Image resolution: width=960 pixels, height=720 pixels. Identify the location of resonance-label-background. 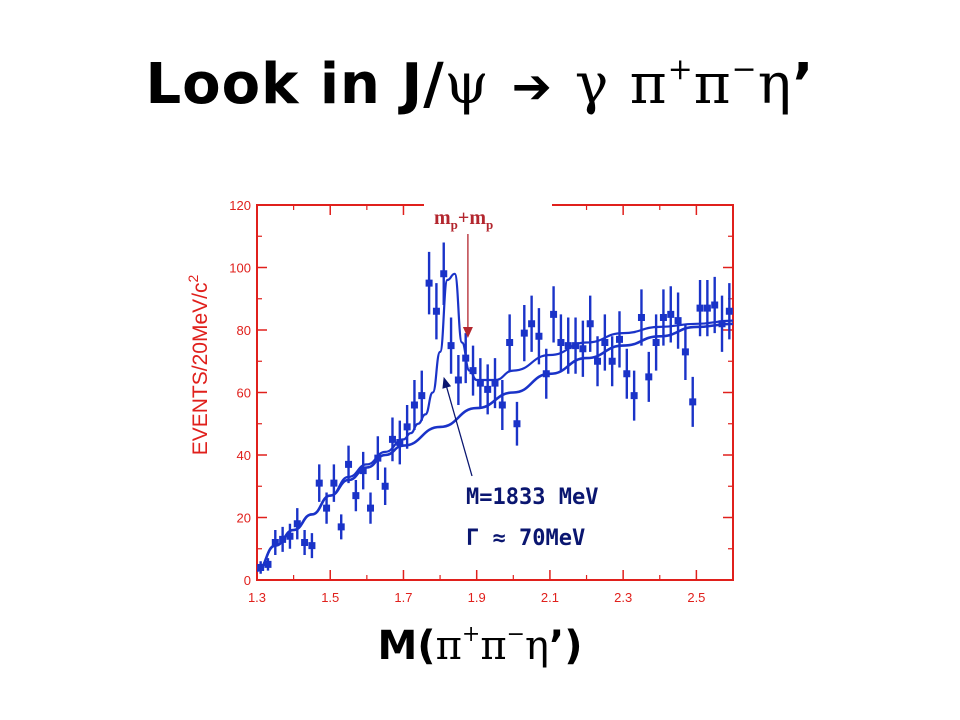
(548, 517).